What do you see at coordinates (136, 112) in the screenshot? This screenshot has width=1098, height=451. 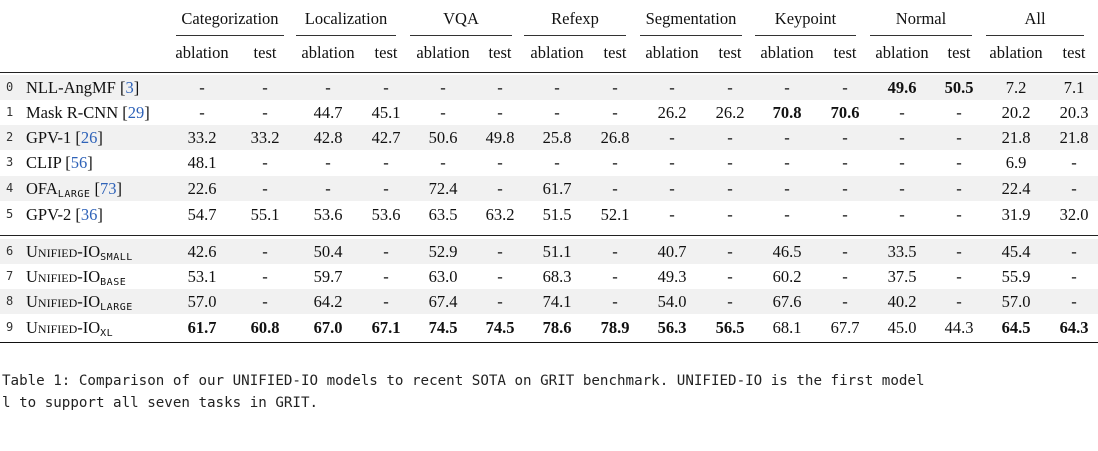 I see `citation-link: 29` at bounding box center [136, 112].